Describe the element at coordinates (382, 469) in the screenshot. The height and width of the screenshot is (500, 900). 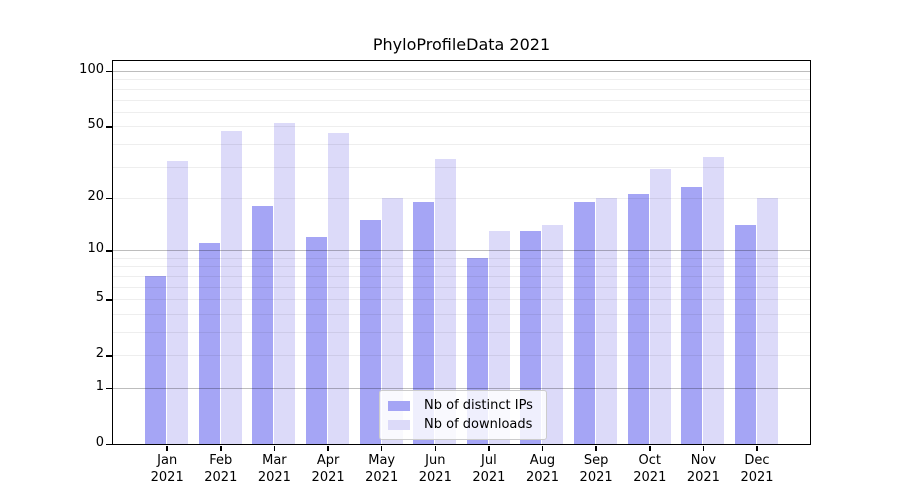
I see `x-tick-label-may: May 2021` at that location.